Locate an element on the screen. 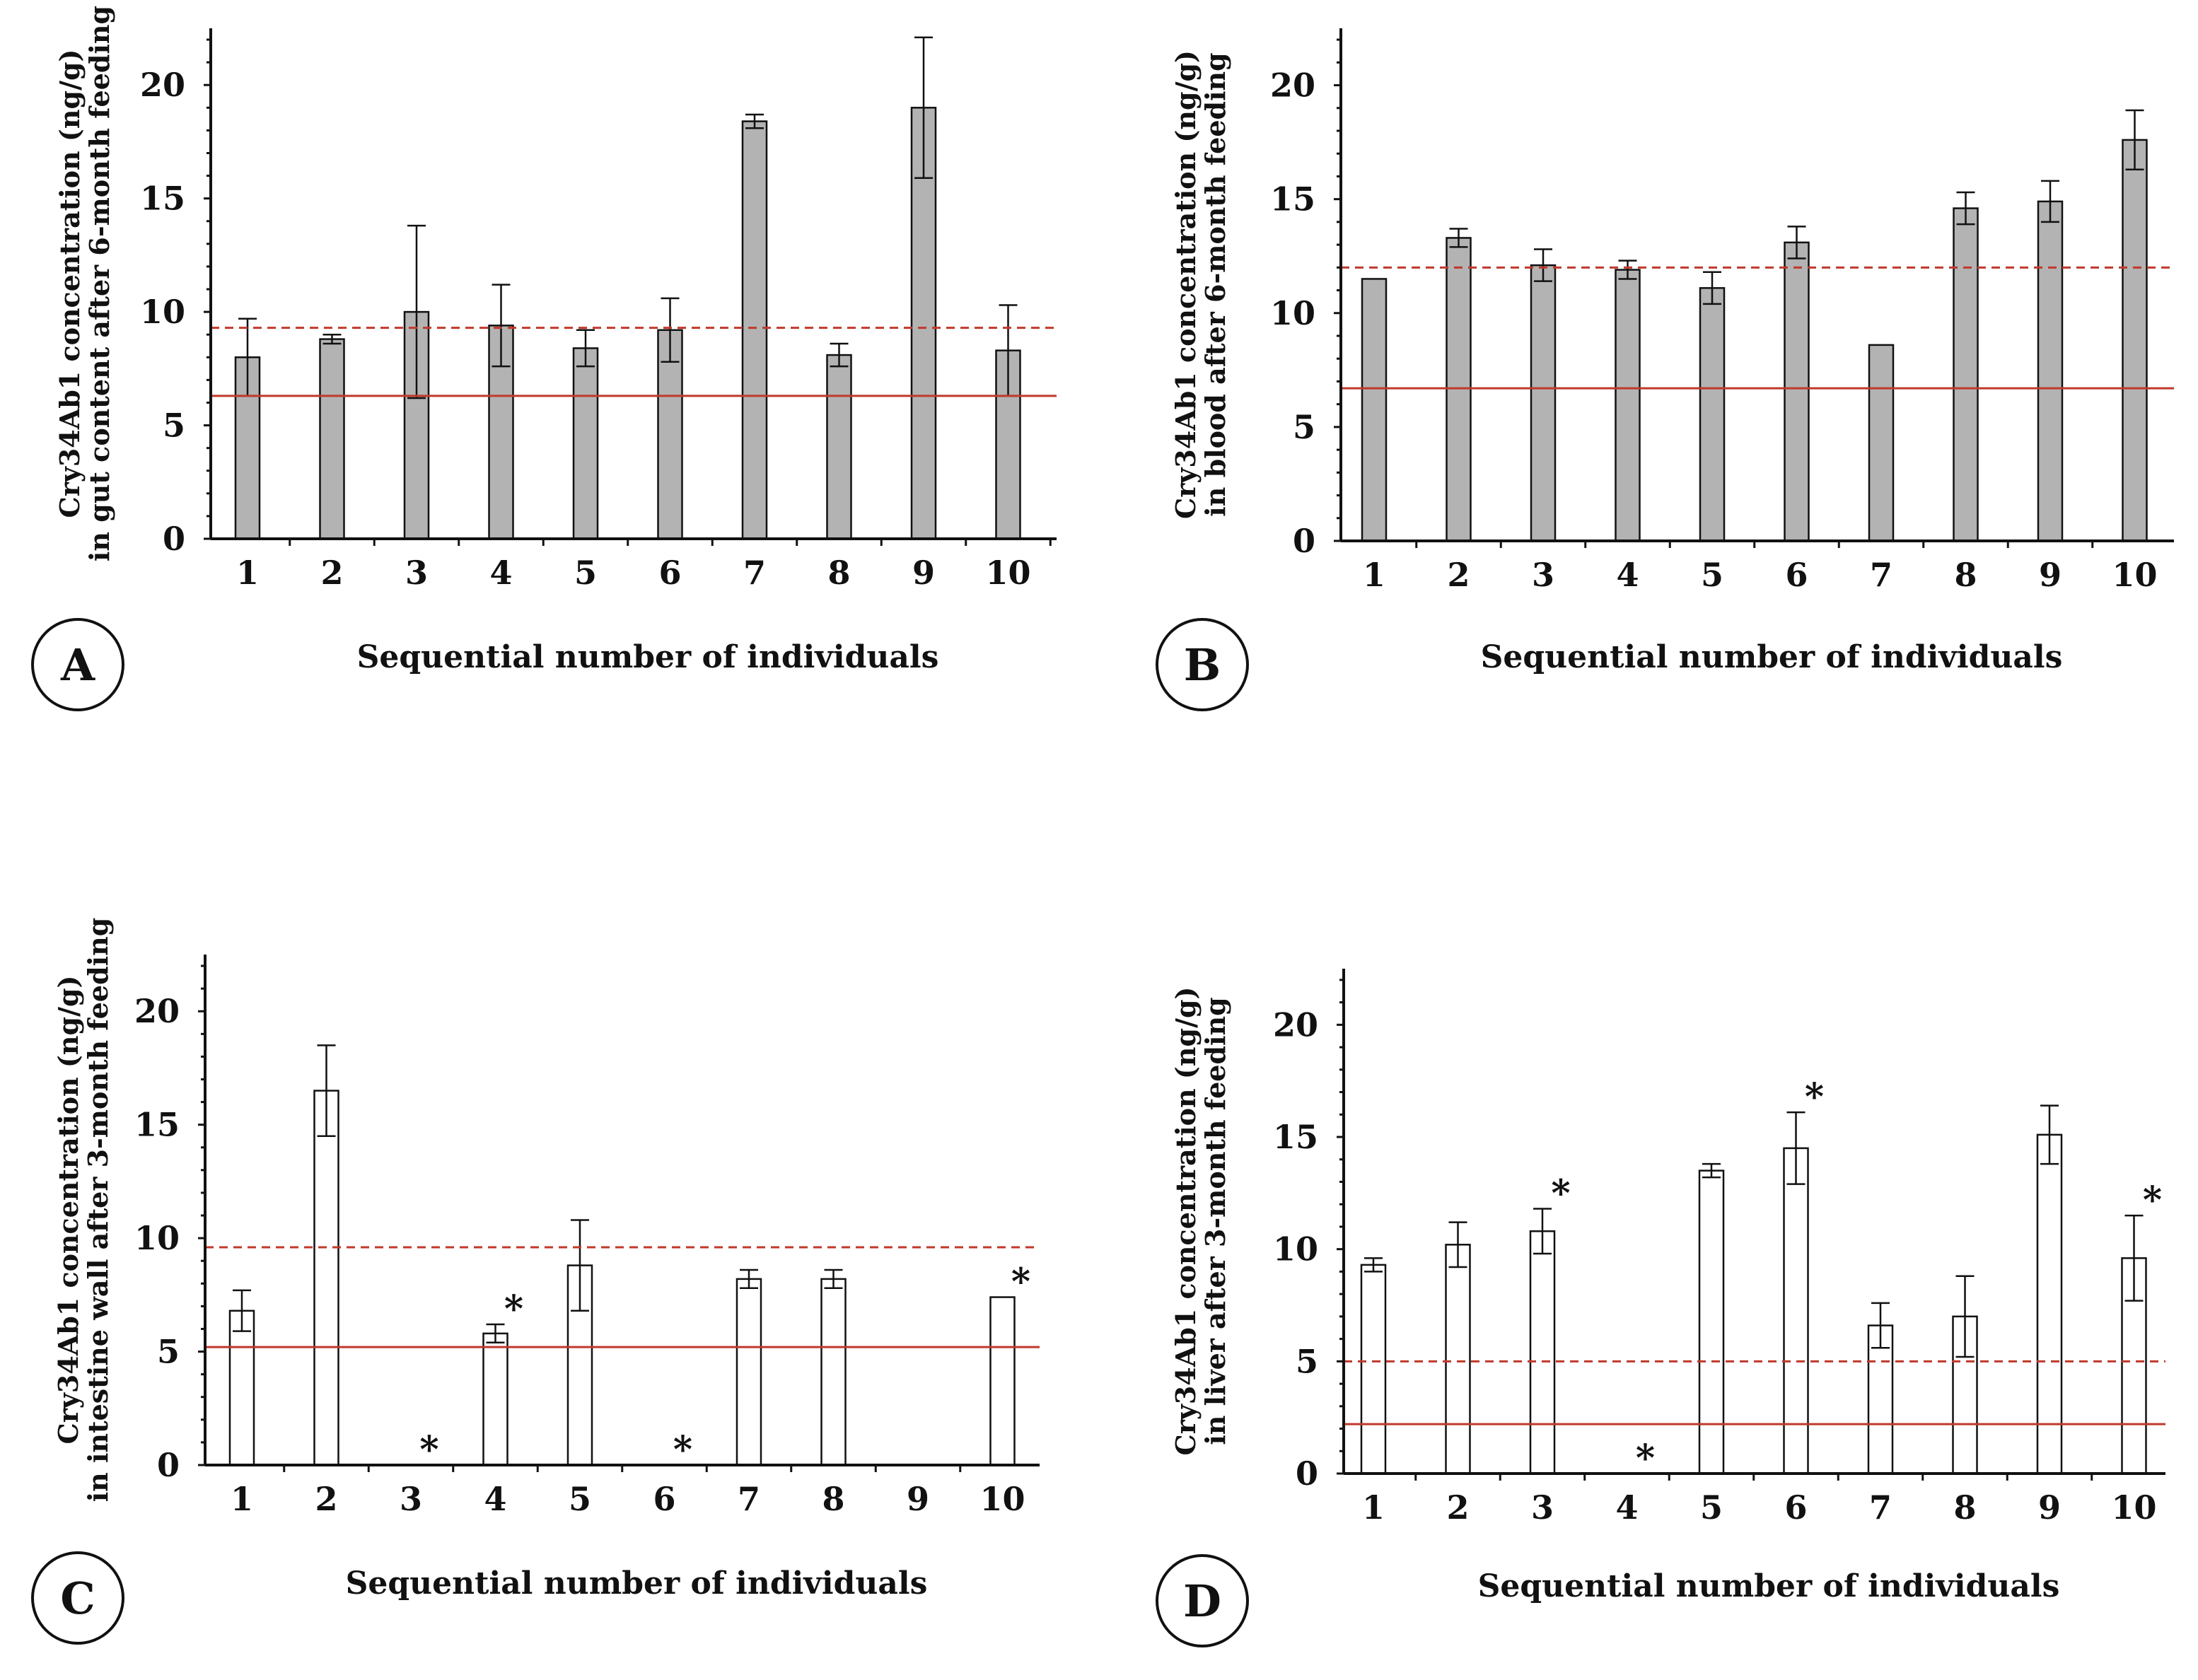 This screenshot has height=1680, width=2198. x-tick-label: 5 is located at coordinates (585, 573).